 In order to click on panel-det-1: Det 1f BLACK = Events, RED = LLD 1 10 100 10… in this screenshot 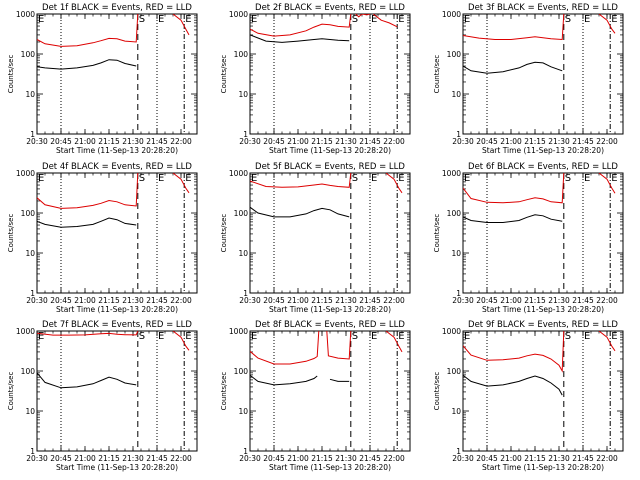, I will do `click(102, 79)`.